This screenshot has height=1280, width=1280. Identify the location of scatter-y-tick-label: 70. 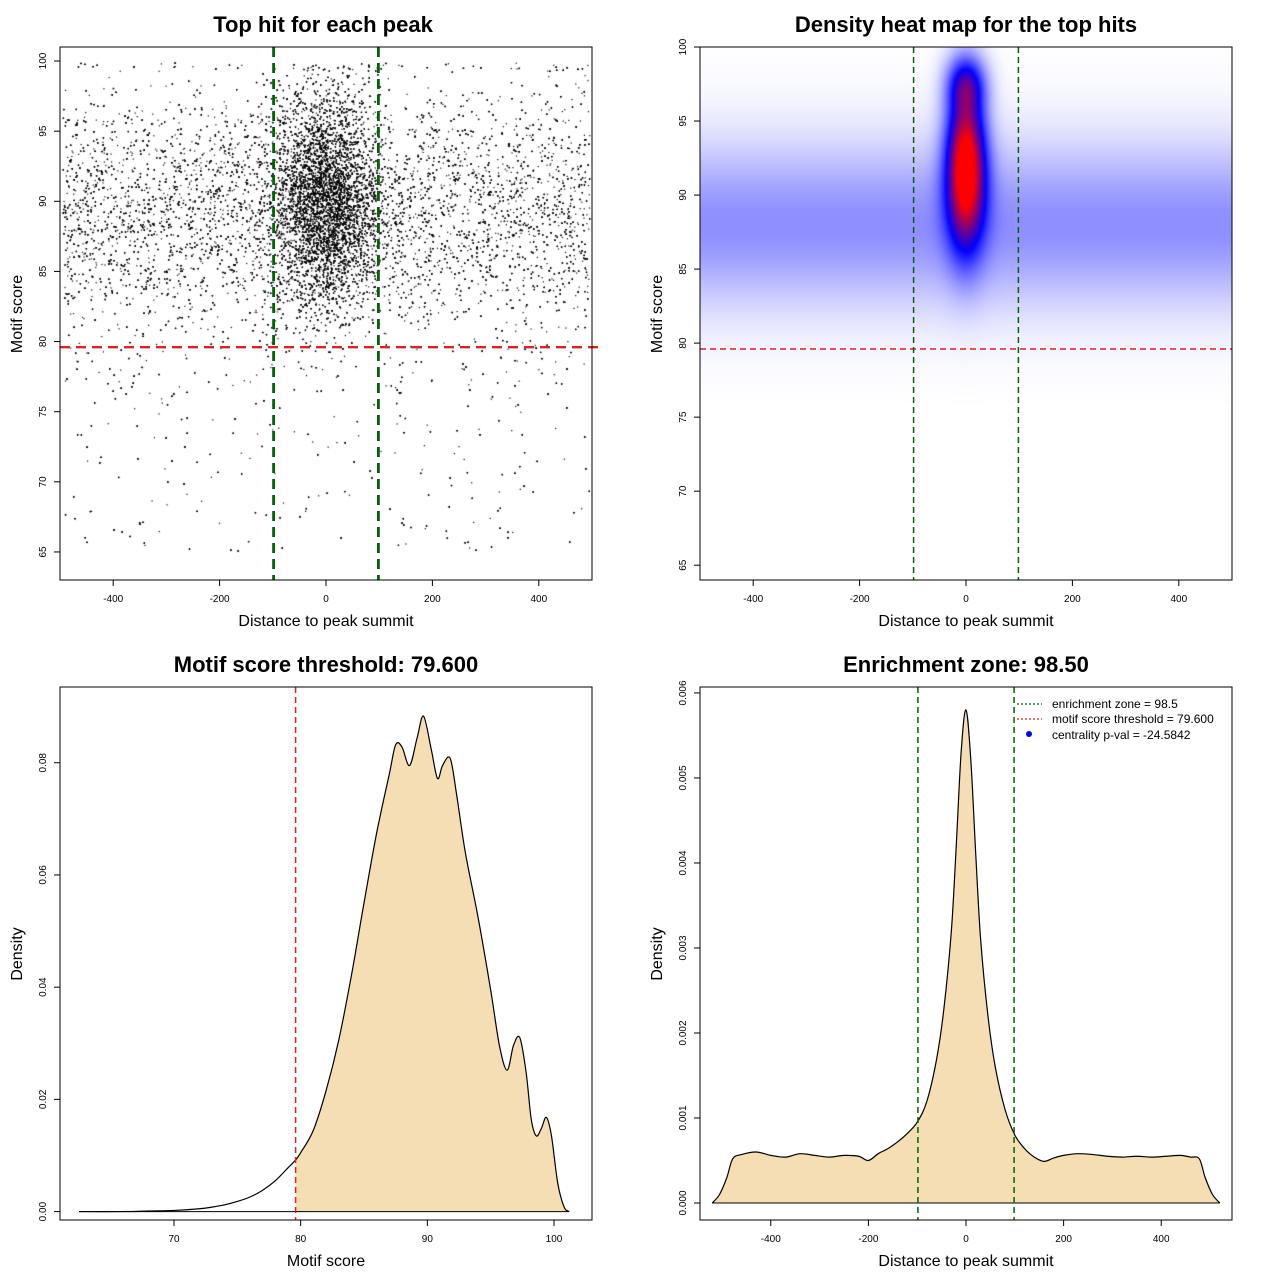
(43, 482).